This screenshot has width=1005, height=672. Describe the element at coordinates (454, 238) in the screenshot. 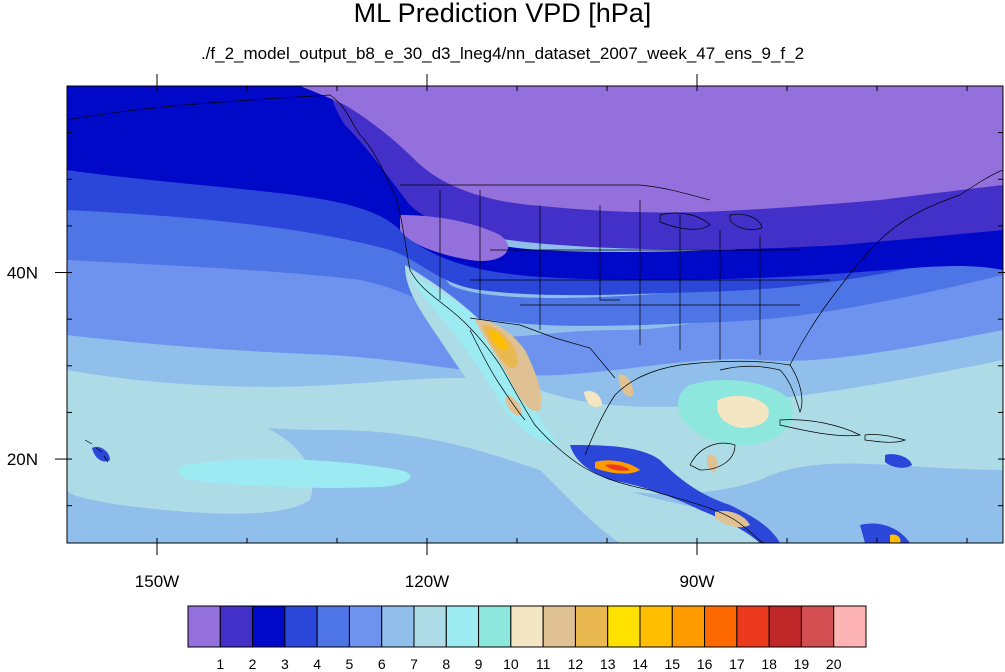

I see `contour-level-1-west` at that location.